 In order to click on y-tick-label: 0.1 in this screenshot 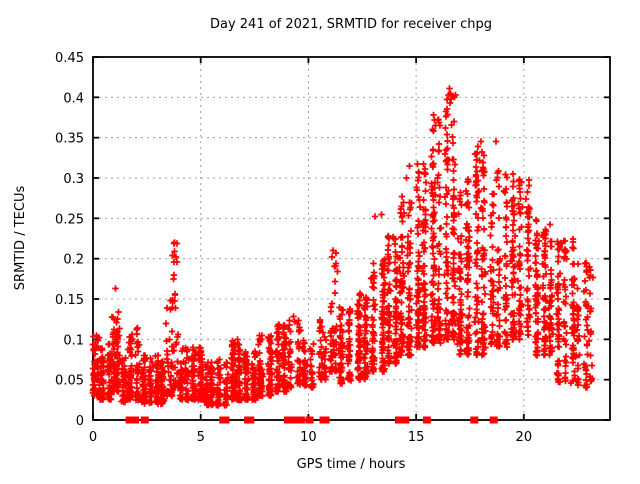, I will do `click(73, 340)`.